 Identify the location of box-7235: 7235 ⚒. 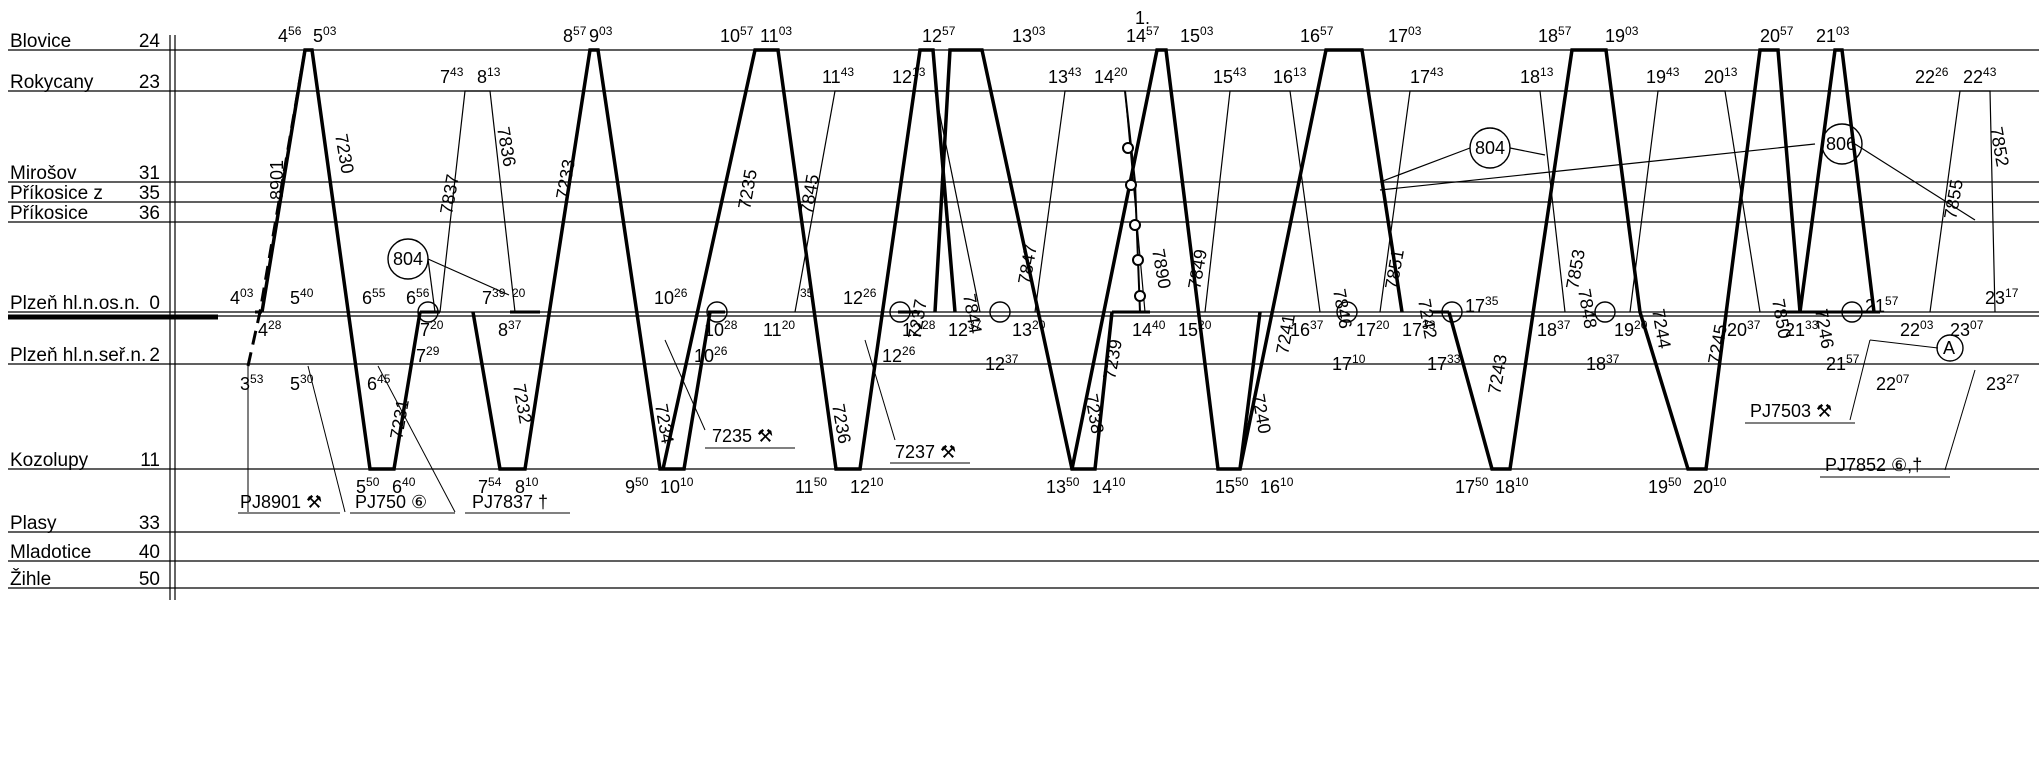
(742, 436).